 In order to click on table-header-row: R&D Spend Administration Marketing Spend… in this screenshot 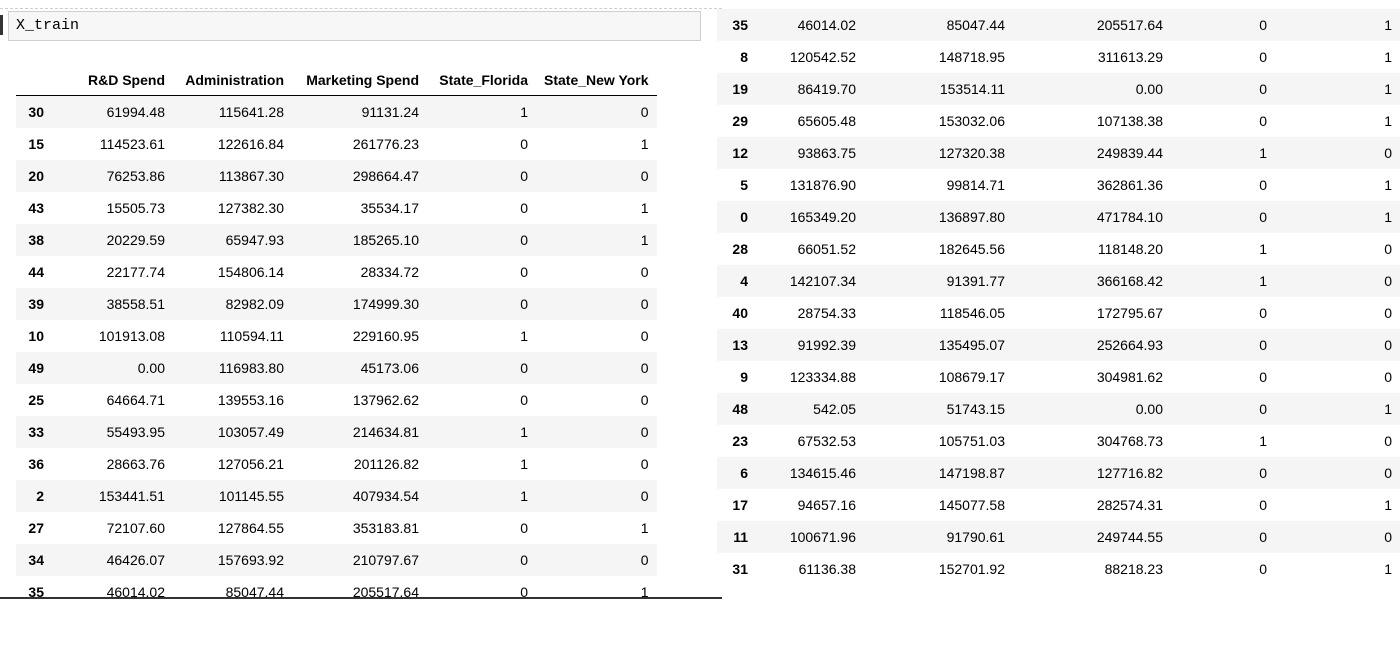, I will do `click(336, 80)`.